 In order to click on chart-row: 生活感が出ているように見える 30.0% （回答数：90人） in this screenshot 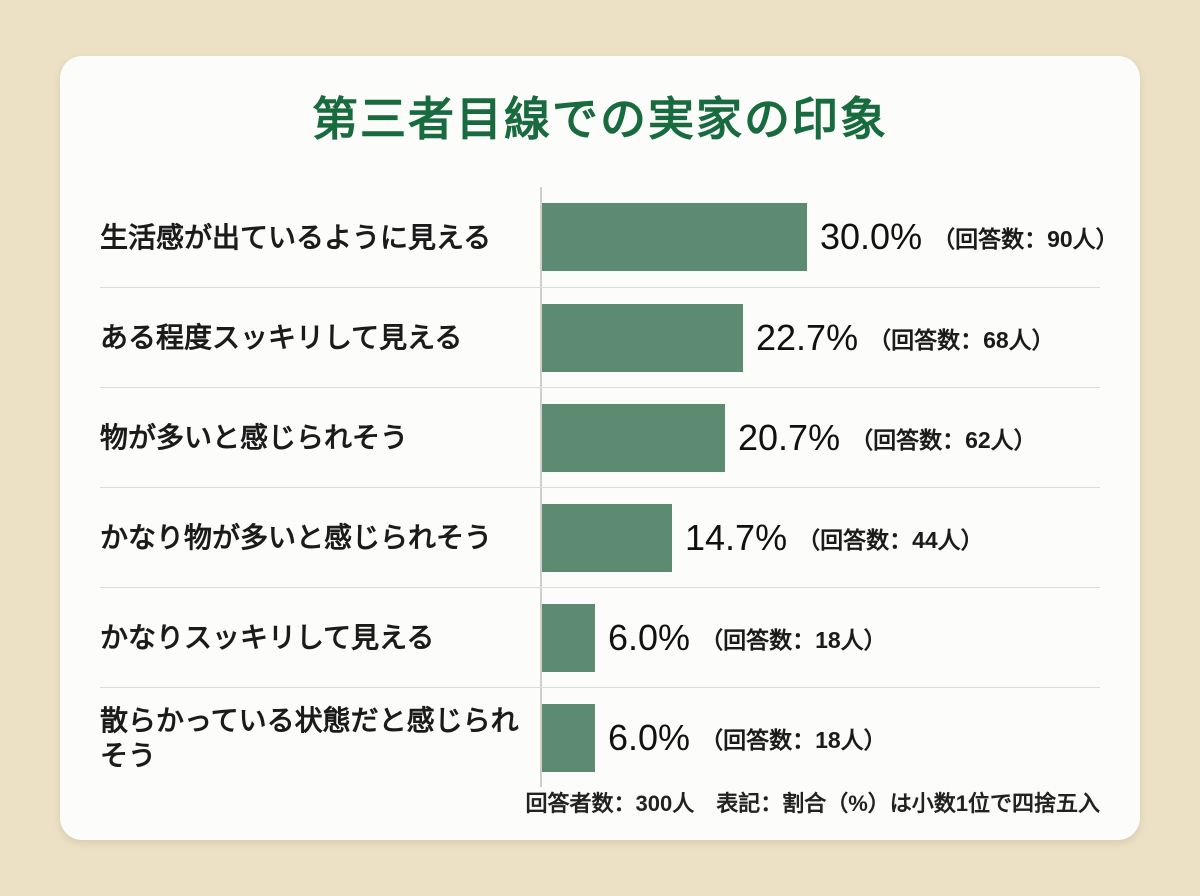, I will do `click(609, 237)`.